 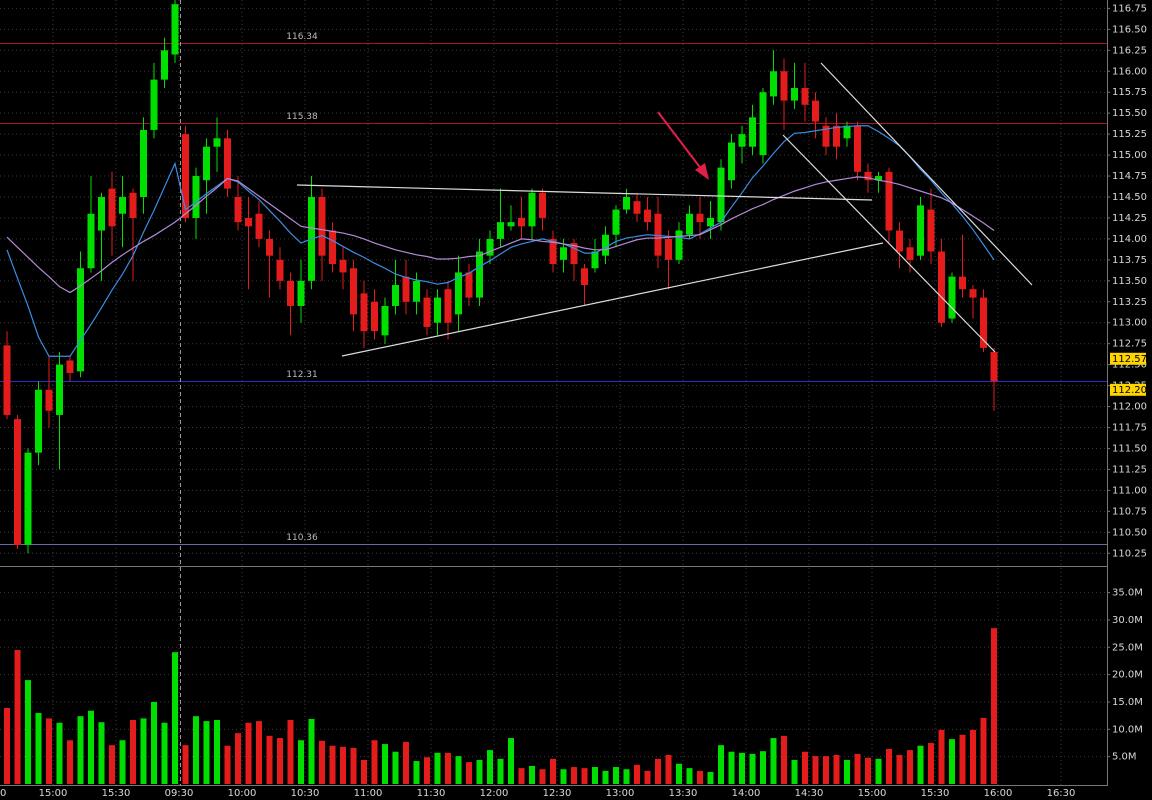 What do you see at coordinates (1129, 8) in the screenshot?
I see `y-tick-label: 116.75` at bounding box center [1129, 8].